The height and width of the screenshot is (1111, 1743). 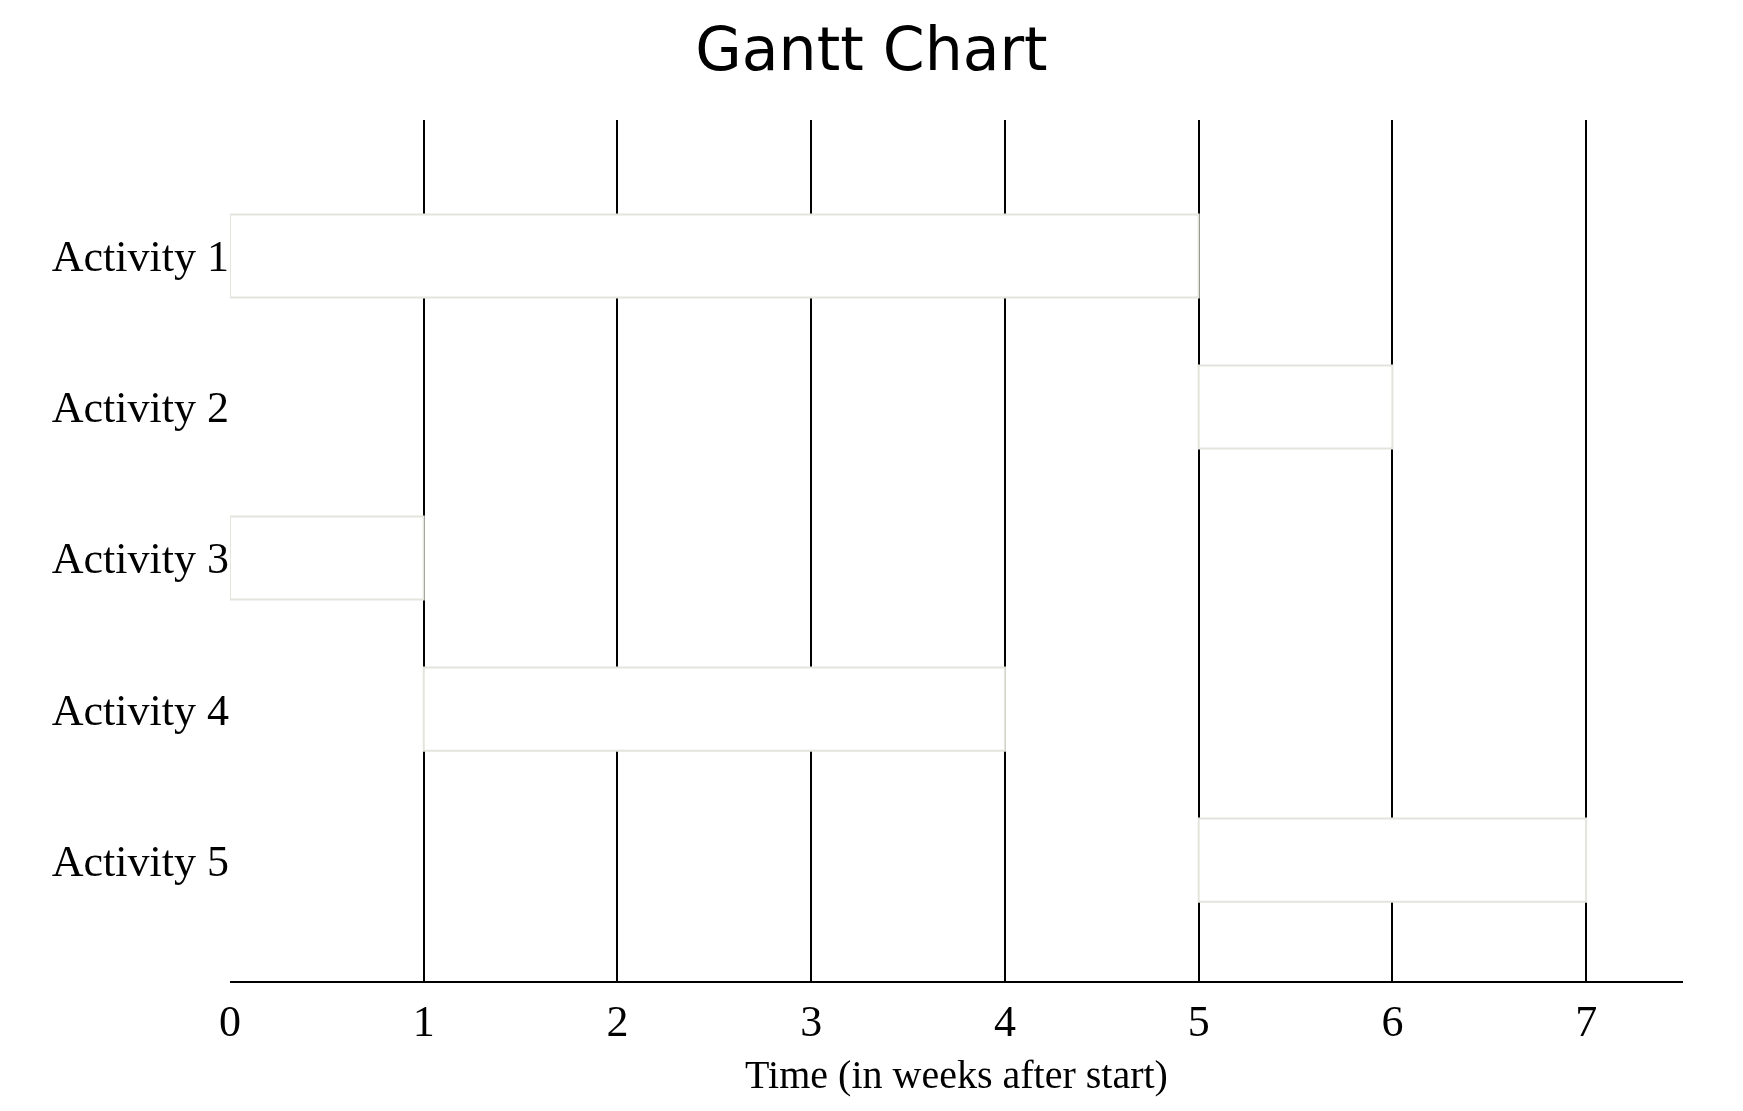 What do you see at coordinates (811, 1021) in the screenshot?
I see `x-tick-label: 3` at bounding box center [811, 1021].